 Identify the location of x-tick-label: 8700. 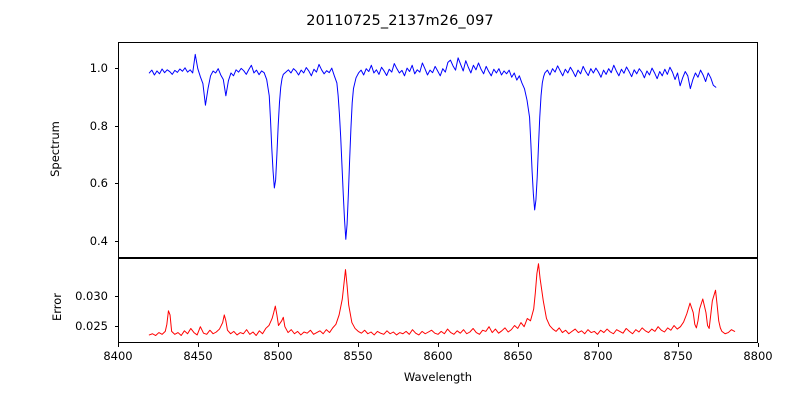
(598, 356).